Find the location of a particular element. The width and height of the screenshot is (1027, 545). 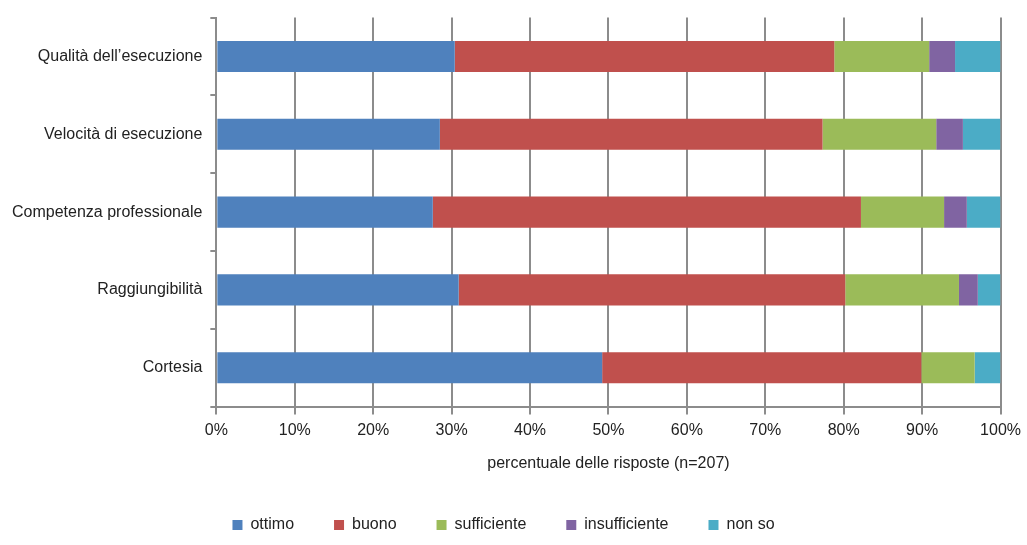

x-tick-label: 90% is located at coordinates (922, 429).